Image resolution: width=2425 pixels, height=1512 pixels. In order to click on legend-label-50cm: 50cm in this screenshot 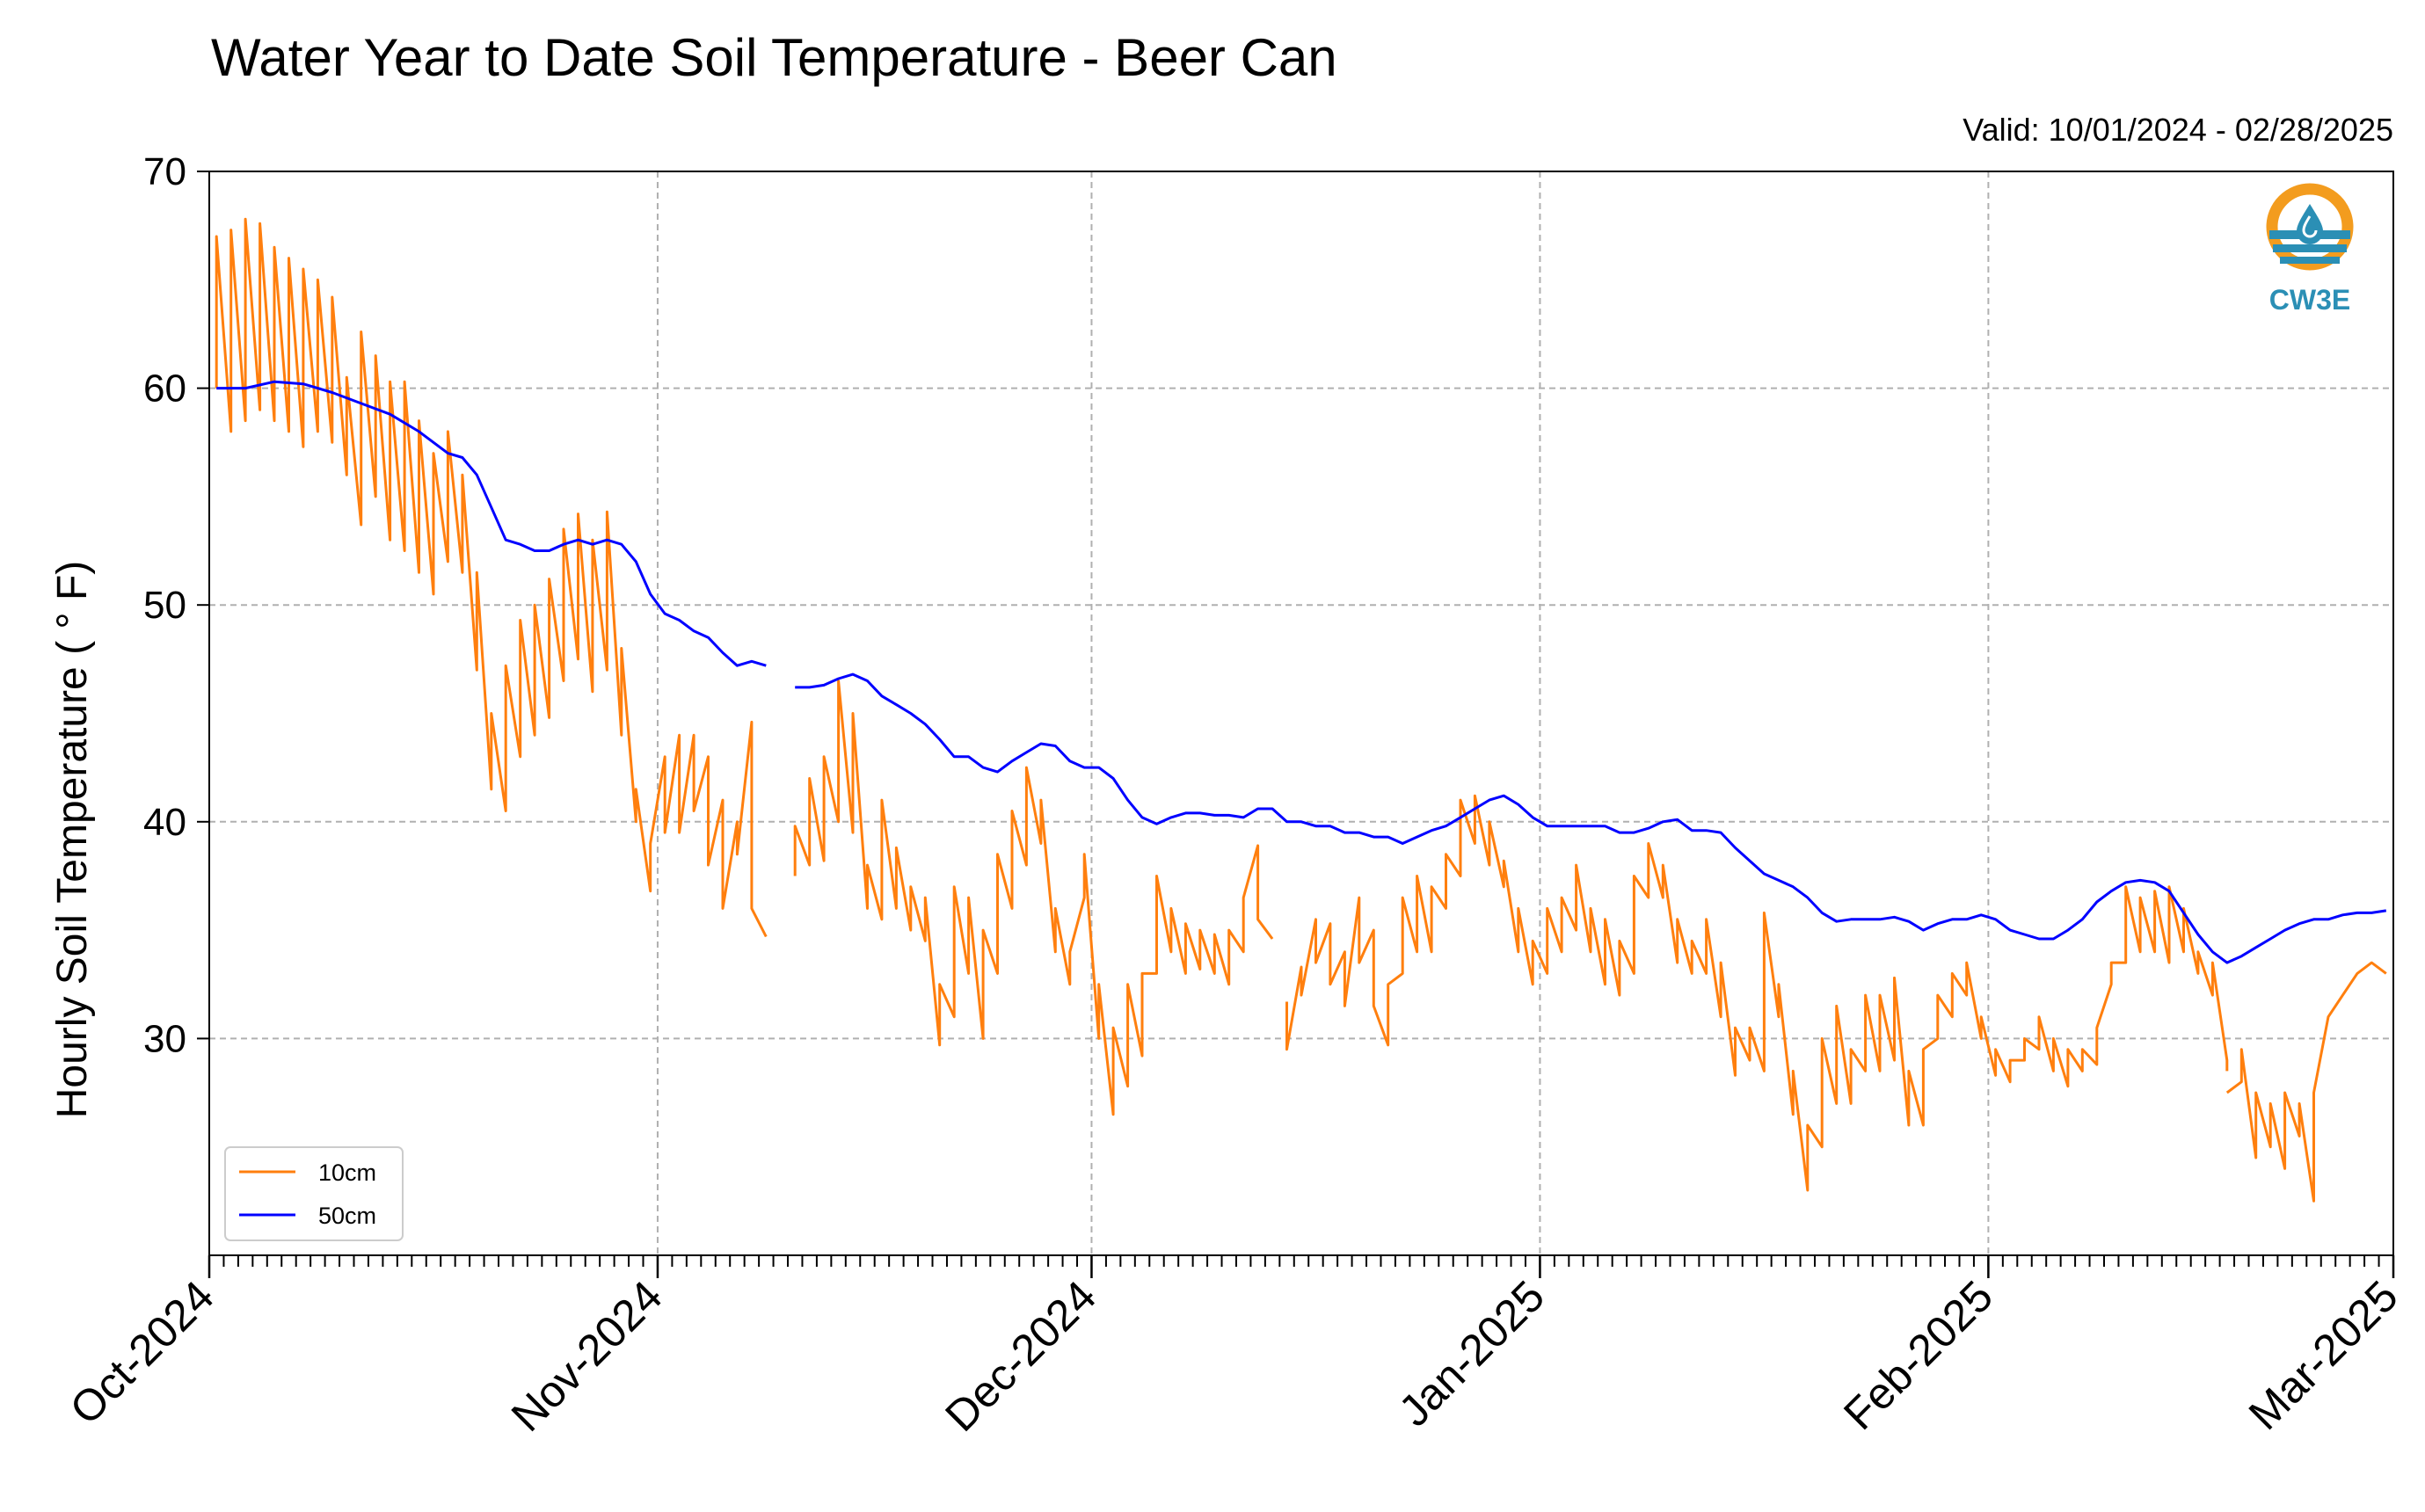, I will do `click(347, 1216)`.